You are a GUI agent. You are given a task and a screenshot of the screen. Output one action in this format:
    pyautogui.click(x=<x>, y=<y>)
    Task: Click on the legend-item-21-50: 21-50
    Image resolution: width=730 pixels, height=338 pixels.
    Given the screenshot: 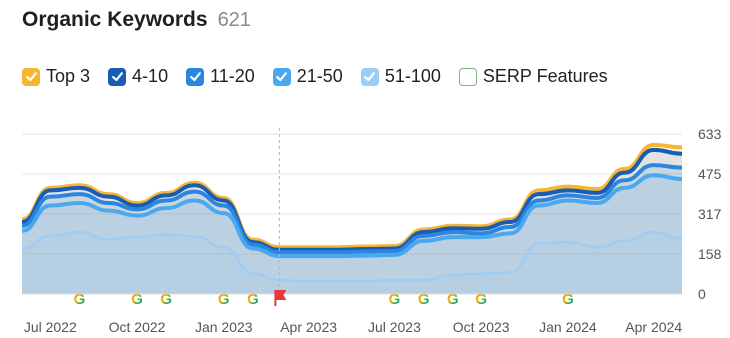 What is the action you would take?
    pyautogui.click(x=307, y=76)
    